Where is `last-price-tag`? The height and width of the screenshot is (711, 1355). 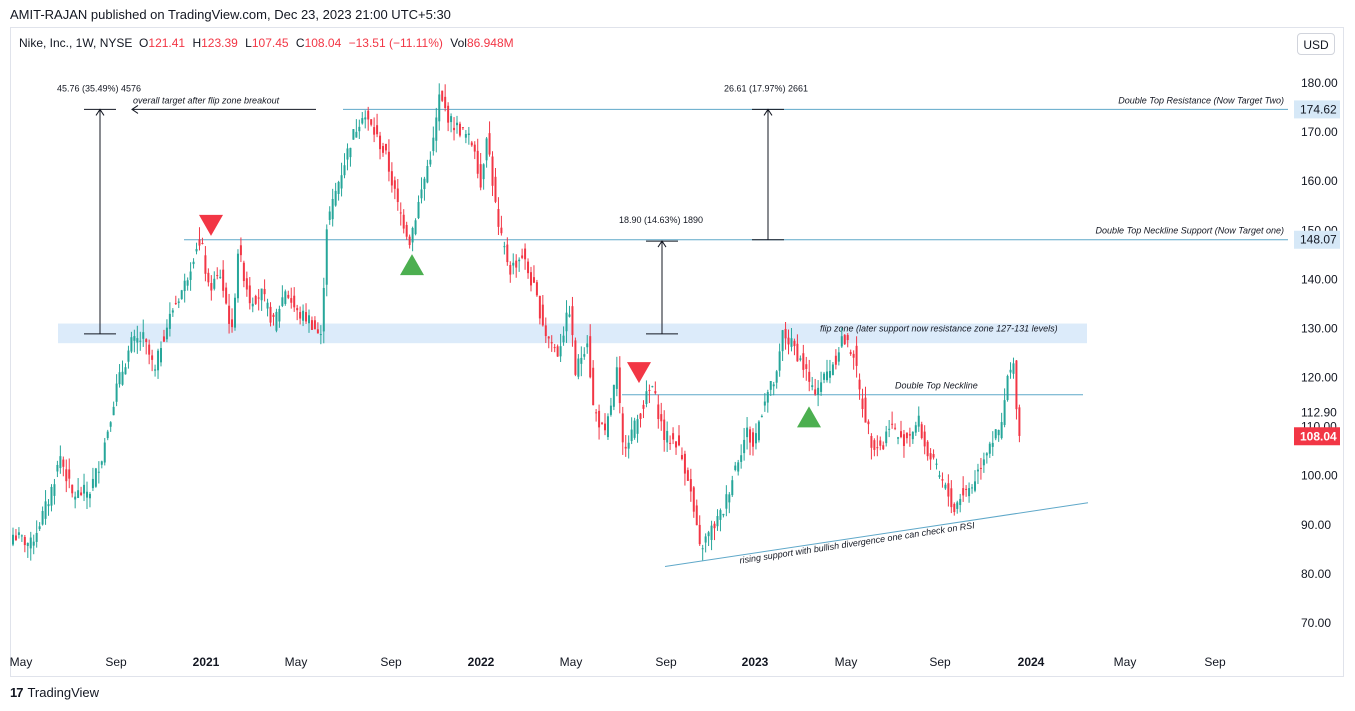 last-price-tag is located at coordinates (1317, 436).